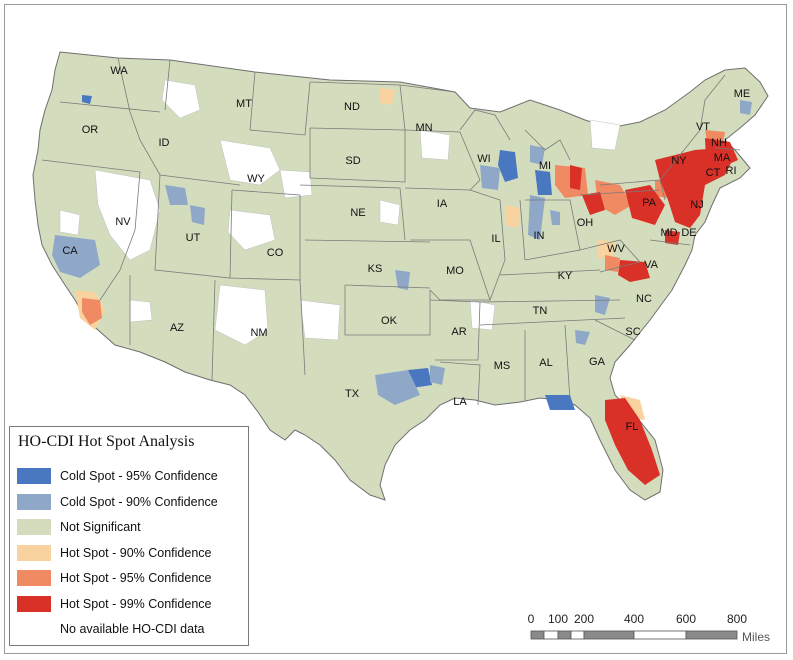 The width and height of the screenshot is (793, 660). I want to click on legend-item-hot90: Hot Spot - 90% Confidence, so click(114, 553).